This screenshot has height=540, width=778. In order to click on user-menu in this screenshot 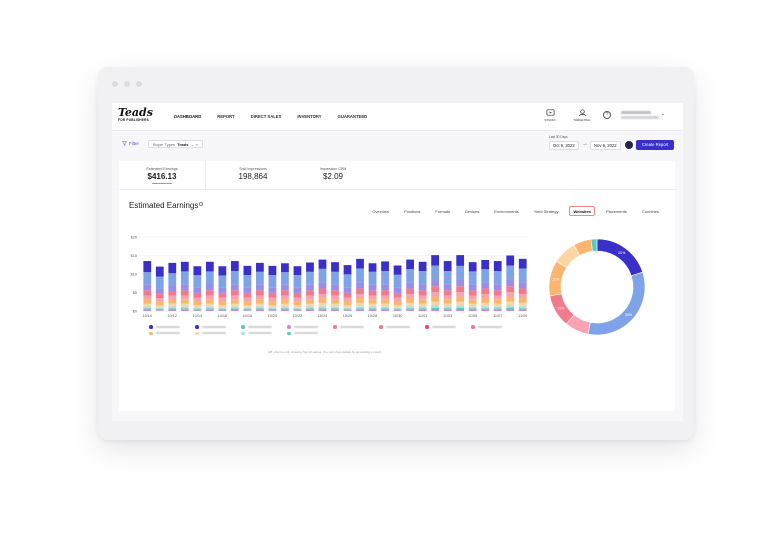, I will do `click(640, 115)`.